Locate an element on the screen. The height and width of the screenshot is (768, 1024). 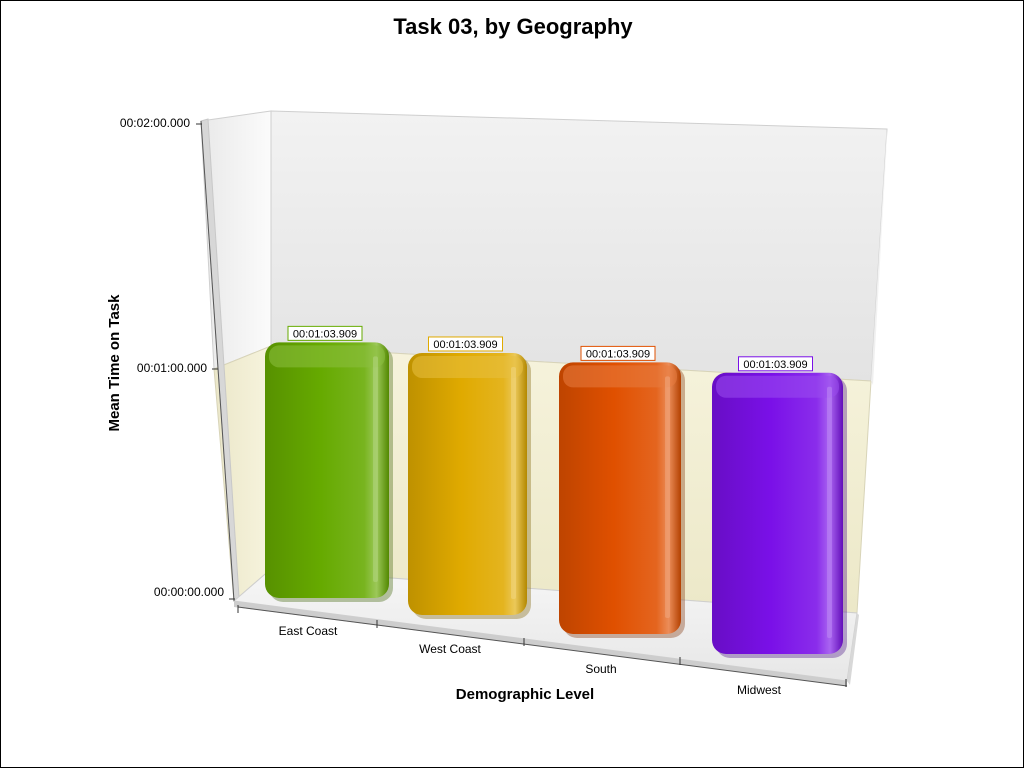
x-tick-label-west-coast: West Coast is located at coordinates (450, 649).